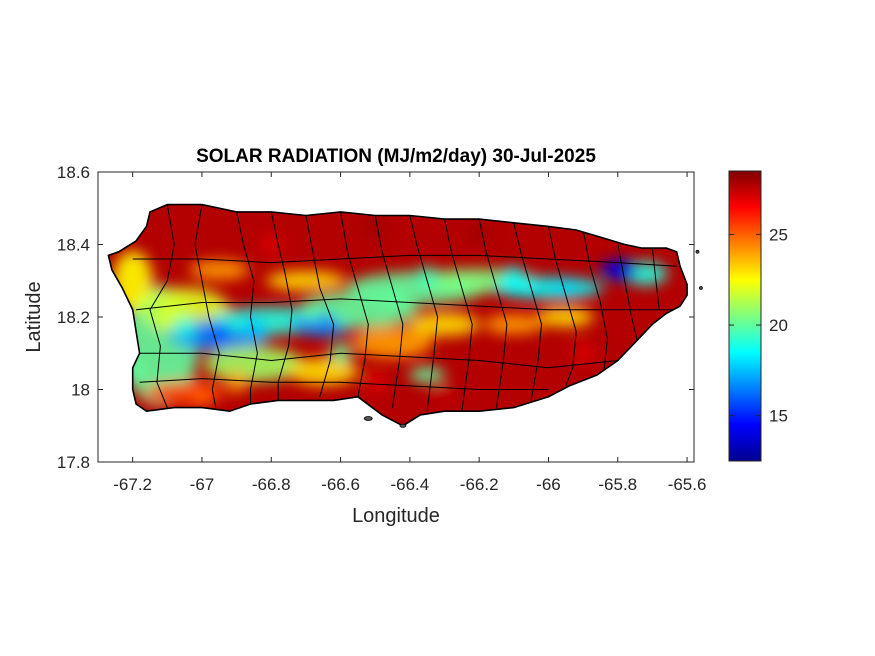 The image size is (875, 656). What do you see at coordinates (778, 416) in the screenshot?
I see `colorbar-tick-label: 15` at bounding box center [778, 416].